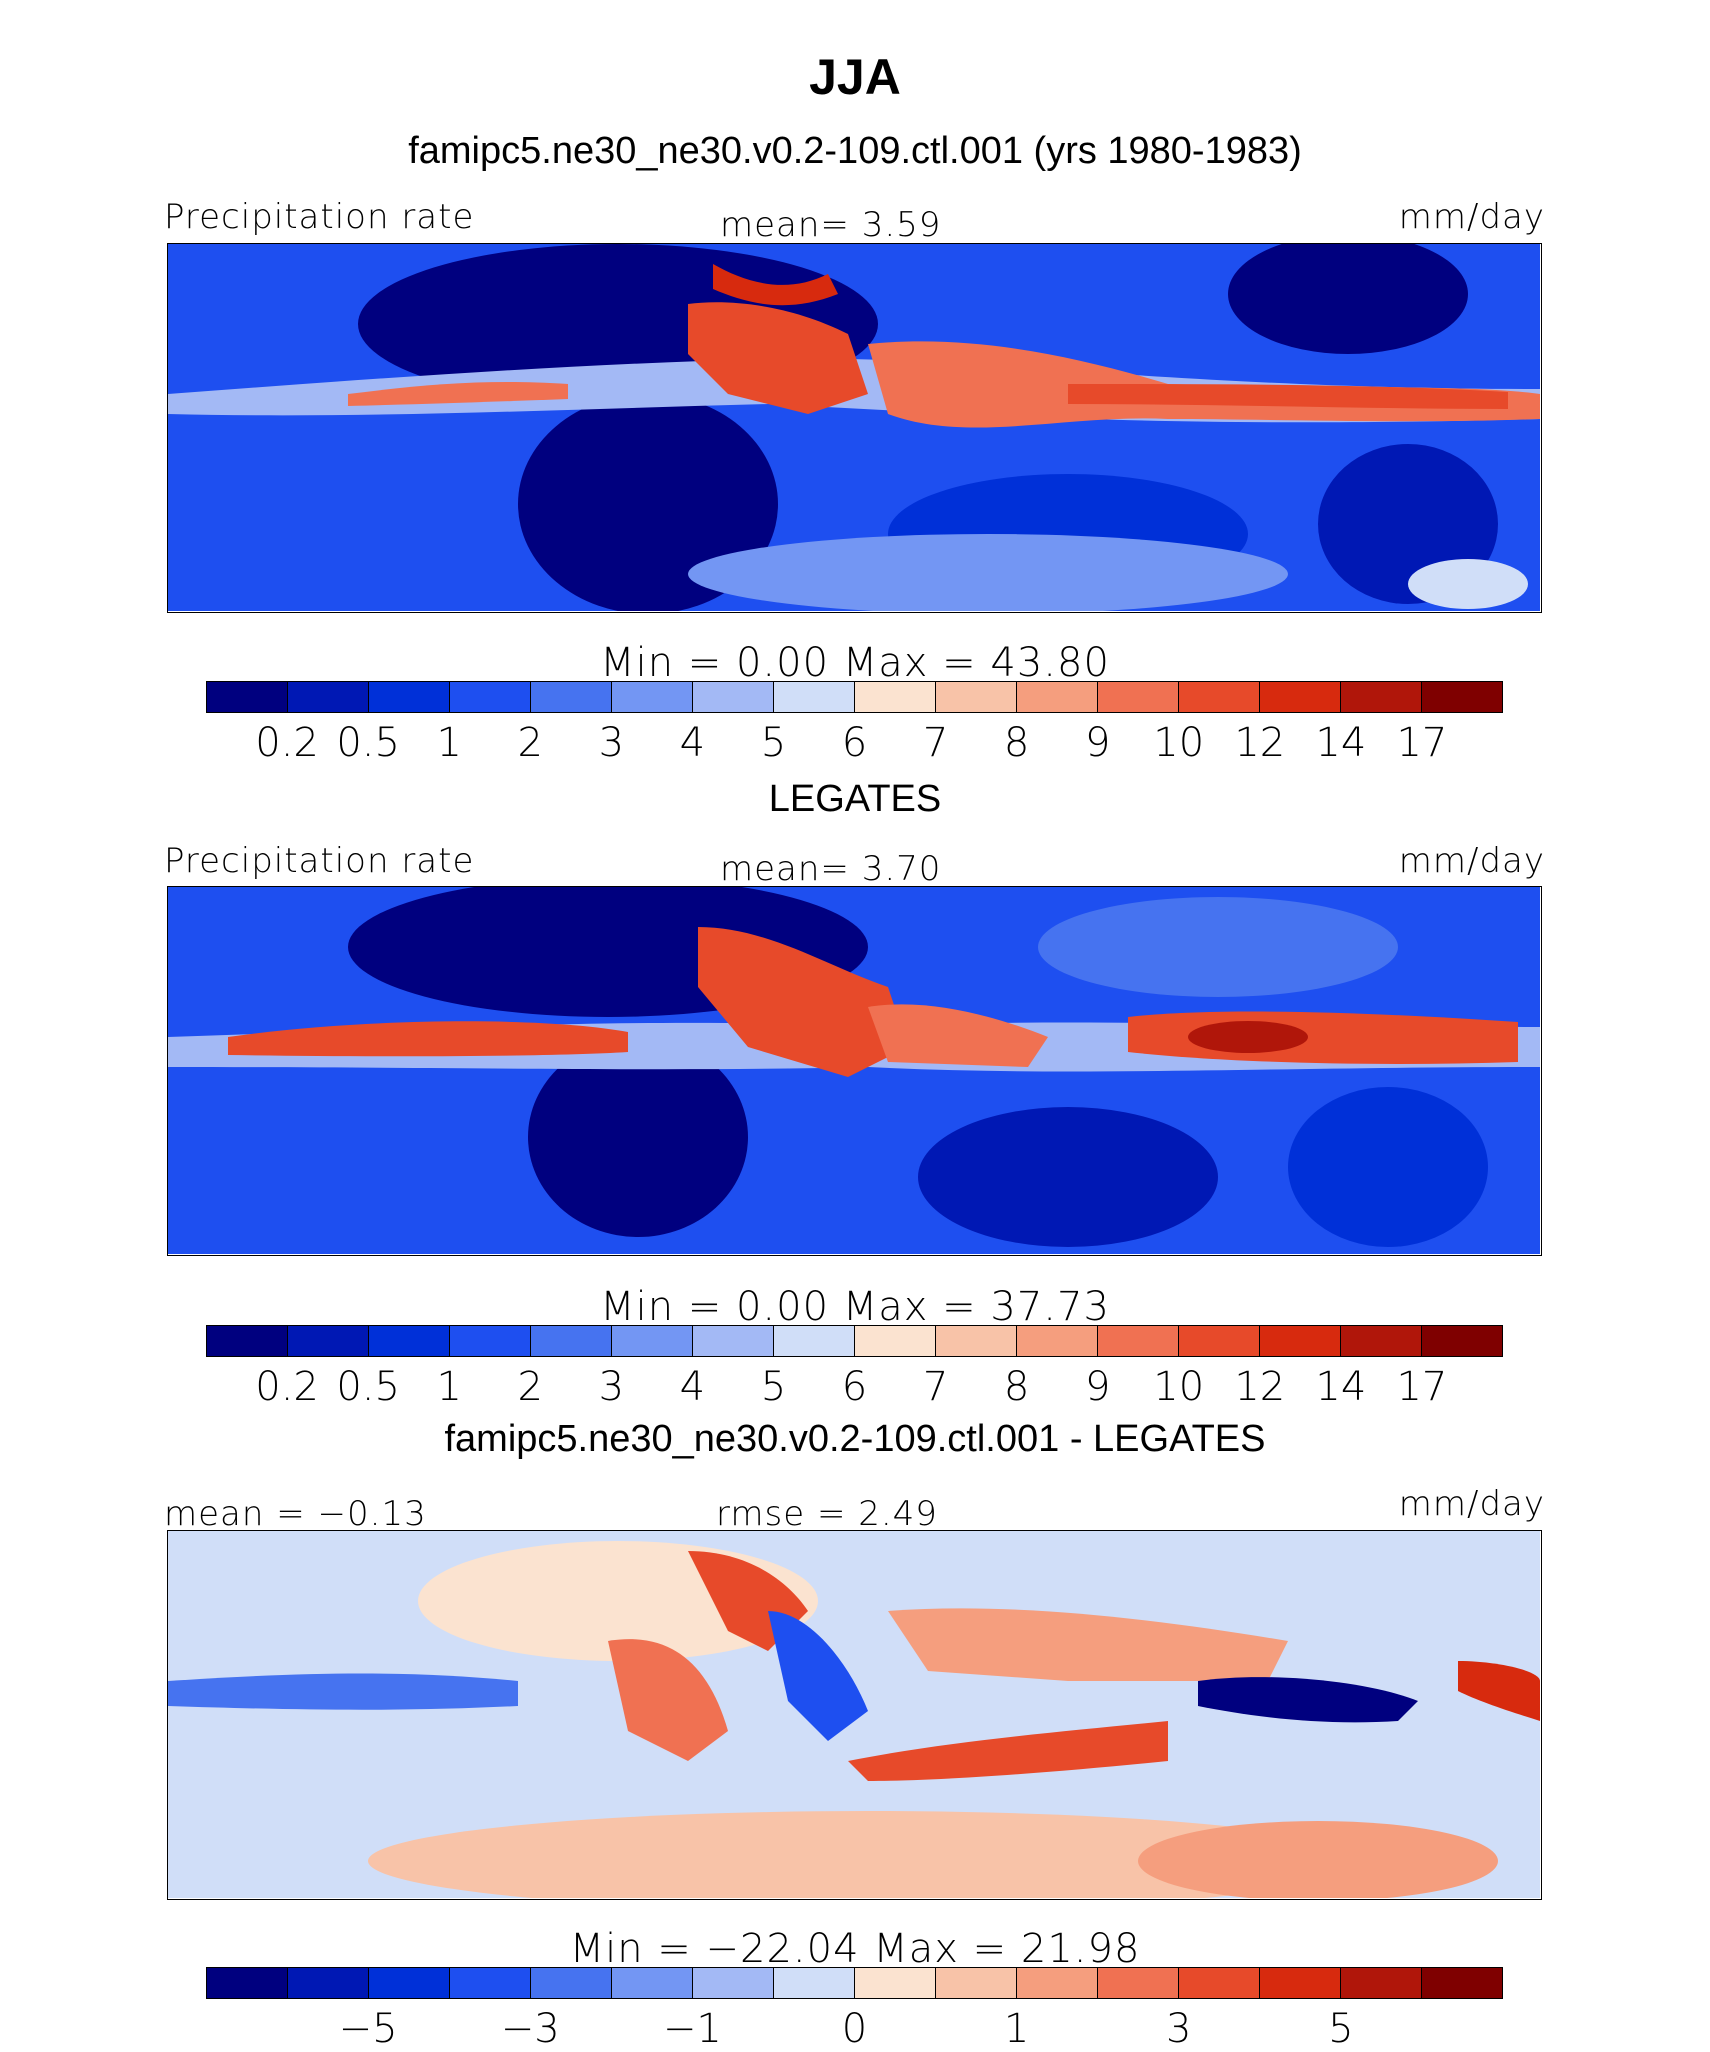  I want to click on colorbar-tick-label: −3, so click(530, 2029).